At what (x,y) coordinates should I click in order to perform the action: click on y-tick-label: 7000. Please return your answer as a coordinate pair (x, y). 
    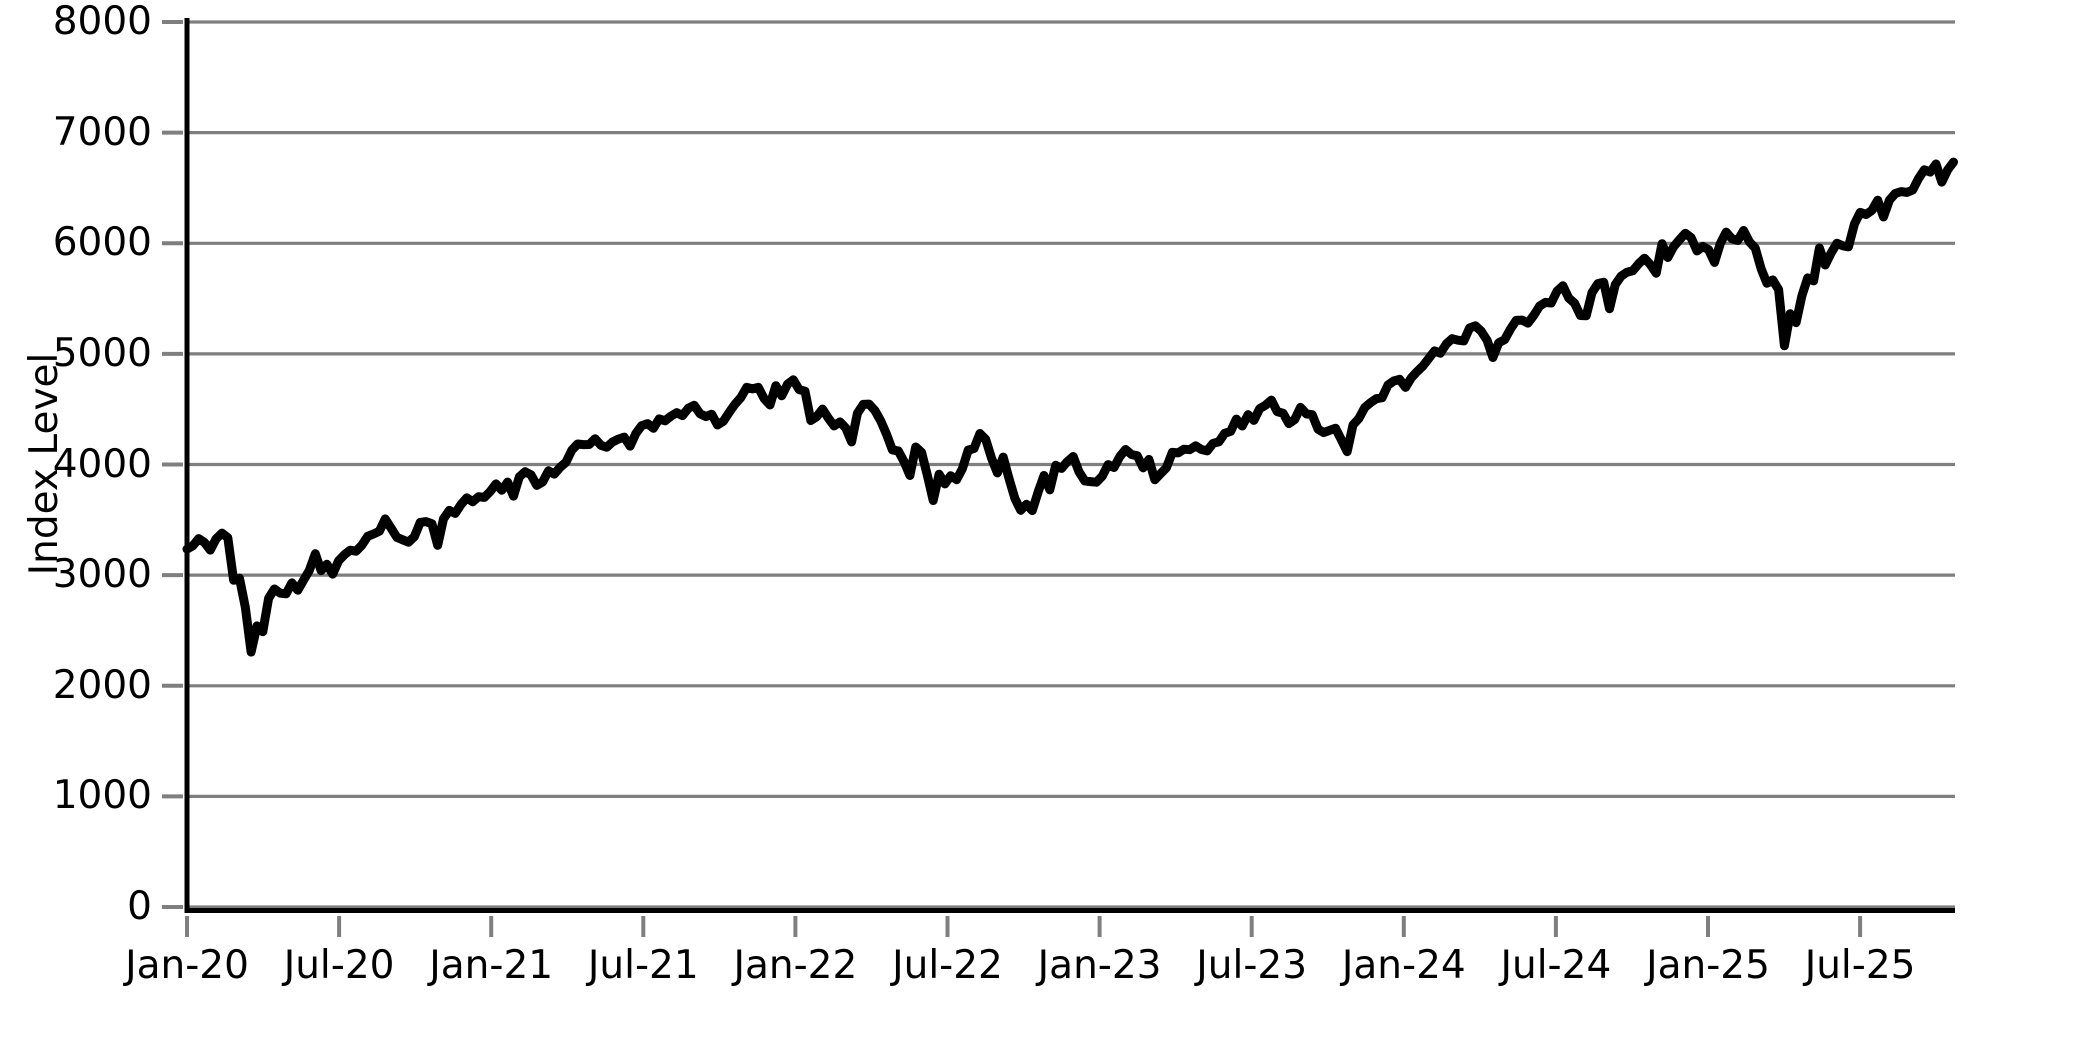
    Looking at the image, I should click on (102, 132).